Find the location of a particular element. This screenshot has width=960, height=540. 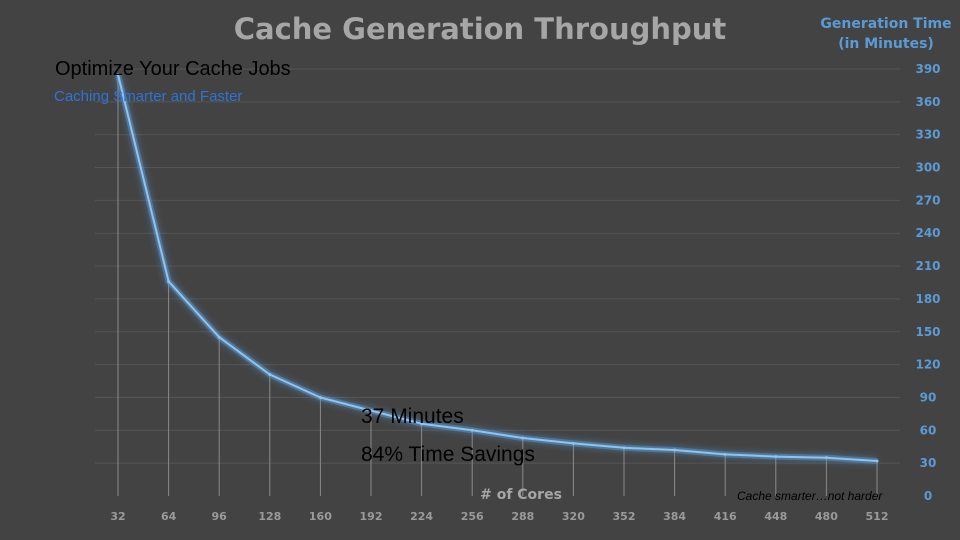

x-tick-label: 512 is located at coordinates (877, 516).